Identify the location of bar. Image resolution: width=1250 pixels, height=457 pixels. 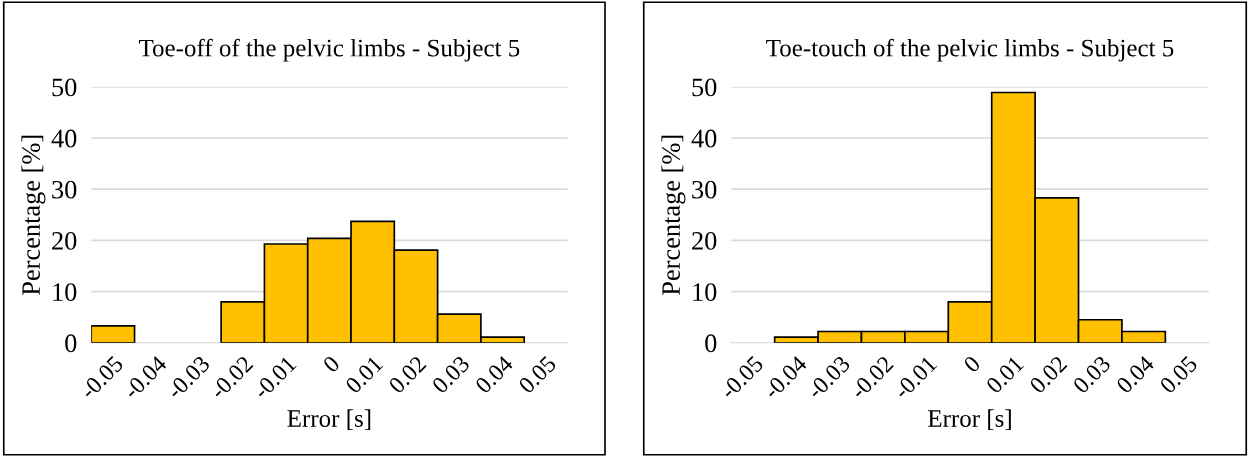
(113, 334).